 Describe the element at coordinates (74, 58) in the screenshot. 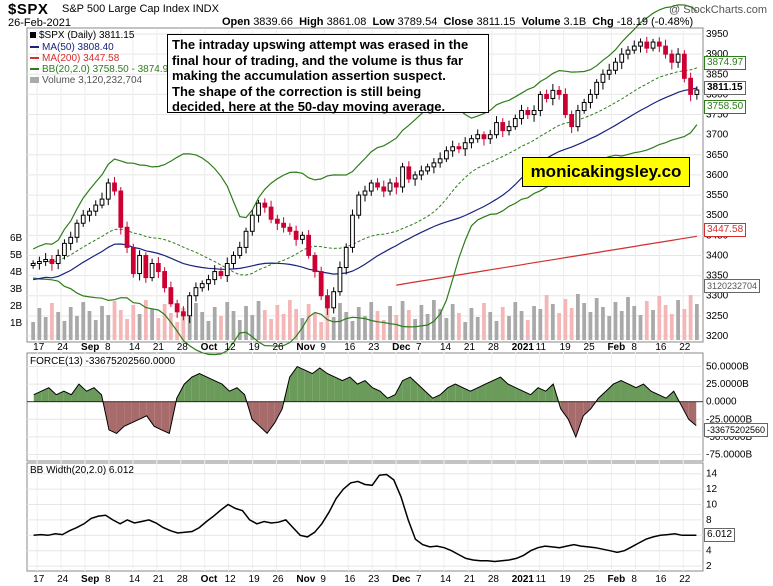

I see `legend-ma200: MA(200) 3447.58` at that location.